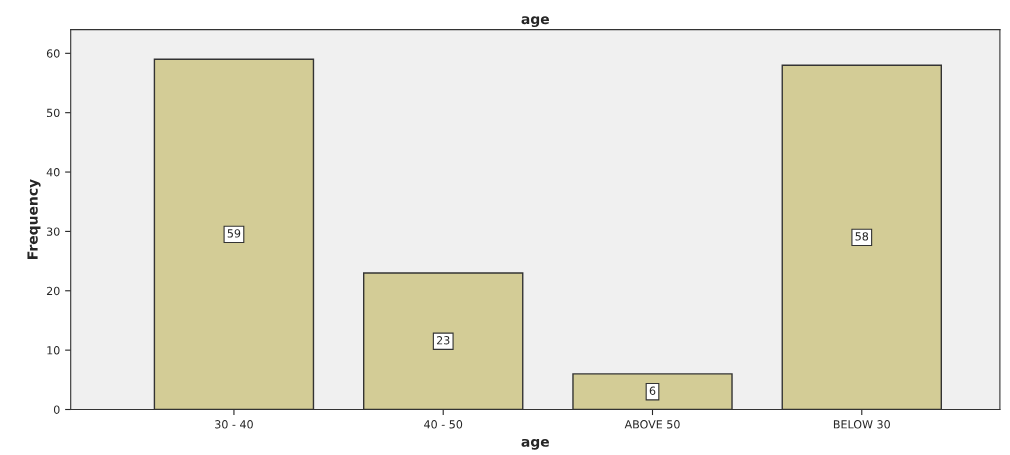  Describe the element at coordinates (53, 53) in the screenshot. I see `y-tick-label: 60` at that location.